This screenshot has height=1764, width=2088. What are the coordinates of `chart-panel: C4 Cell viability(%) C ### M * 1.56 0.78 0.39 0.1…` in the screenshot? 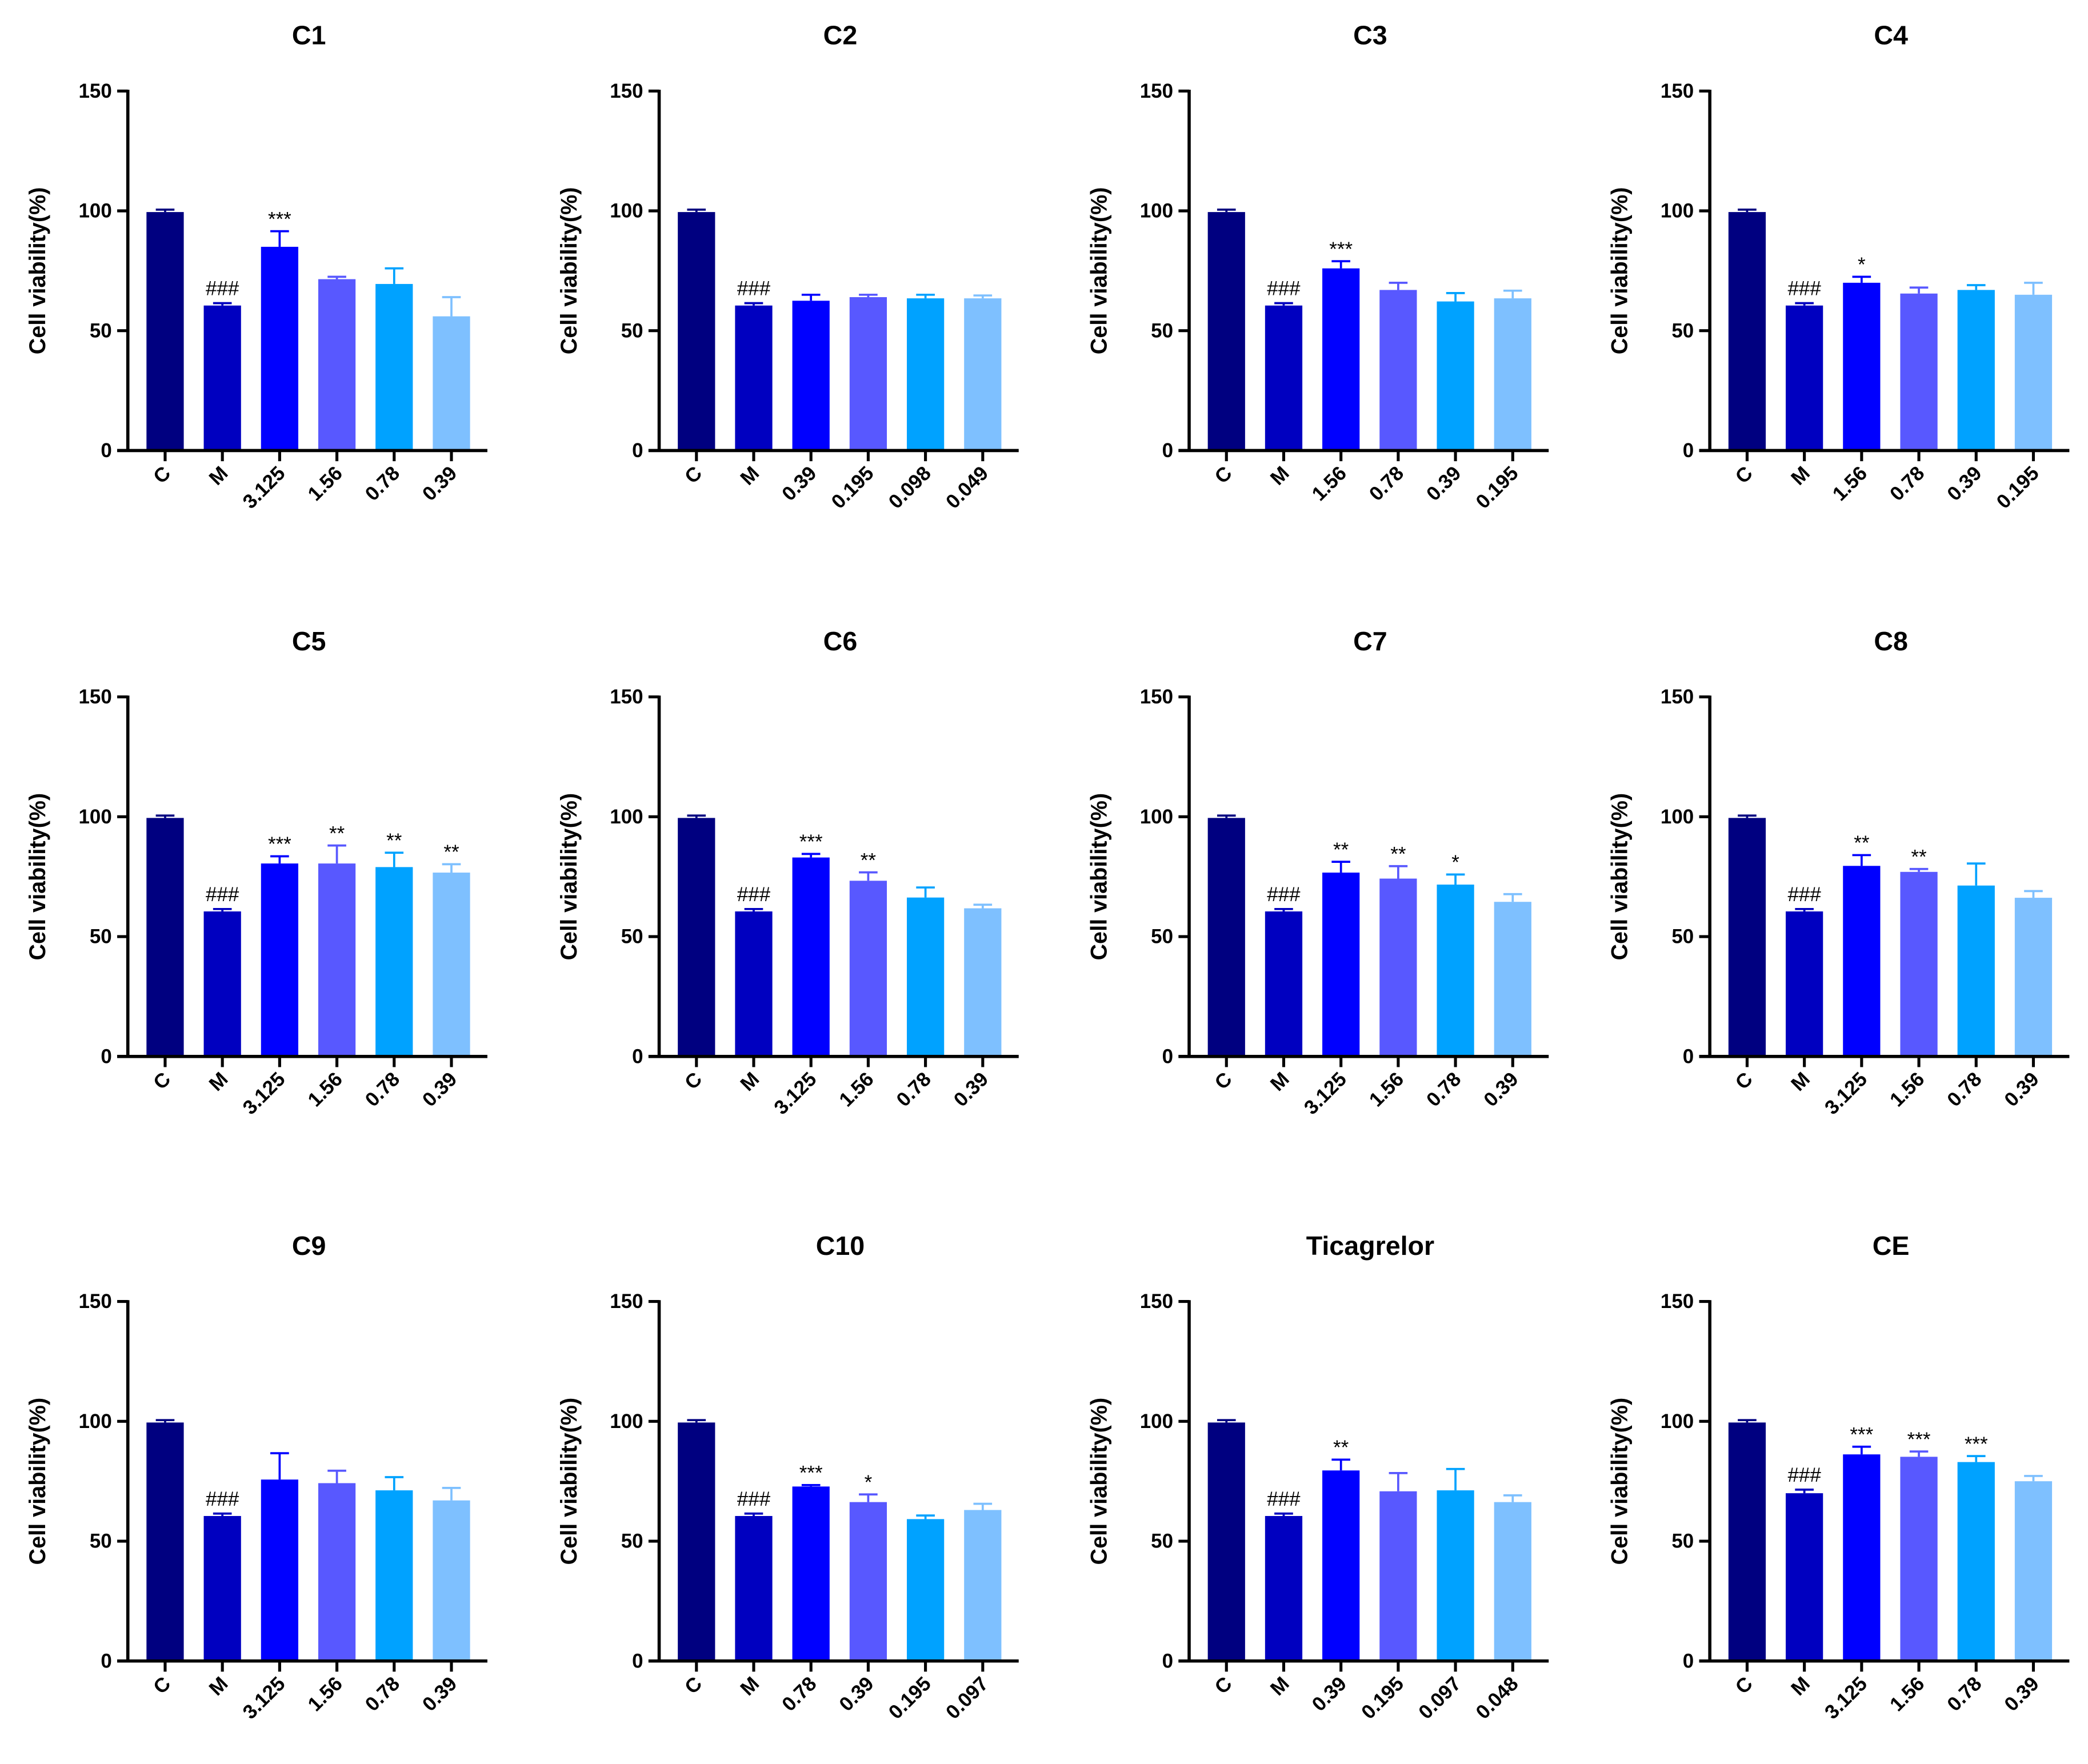 It's located at (1838, 267).